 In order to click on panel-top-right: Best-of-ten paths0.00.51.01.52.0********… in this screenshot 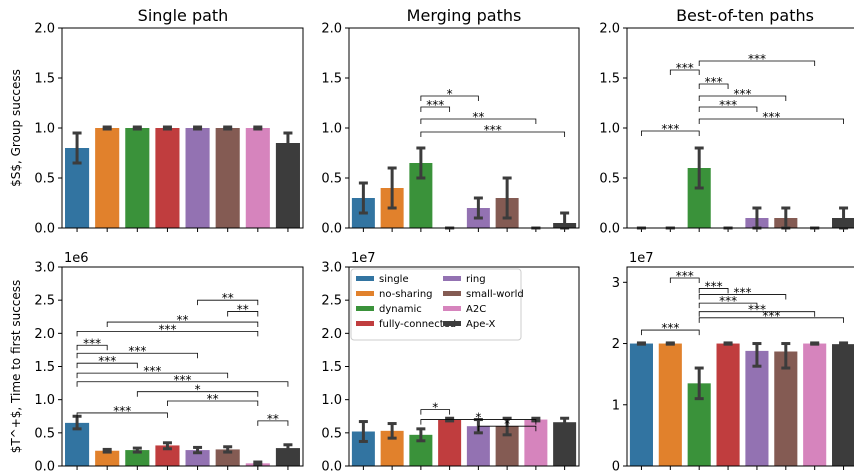, I will do `click(726, 121)`.